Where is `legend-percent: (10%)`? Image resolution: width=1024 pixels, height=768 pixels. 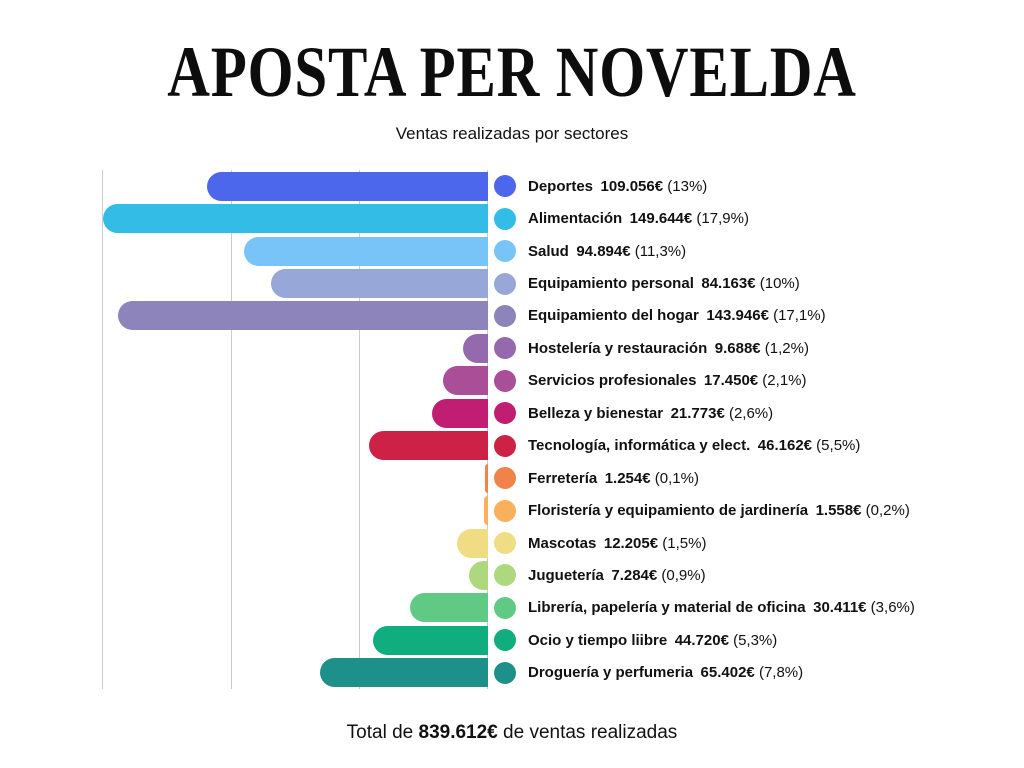 legend-percent: (10%) is located at coordinates (777, 284).